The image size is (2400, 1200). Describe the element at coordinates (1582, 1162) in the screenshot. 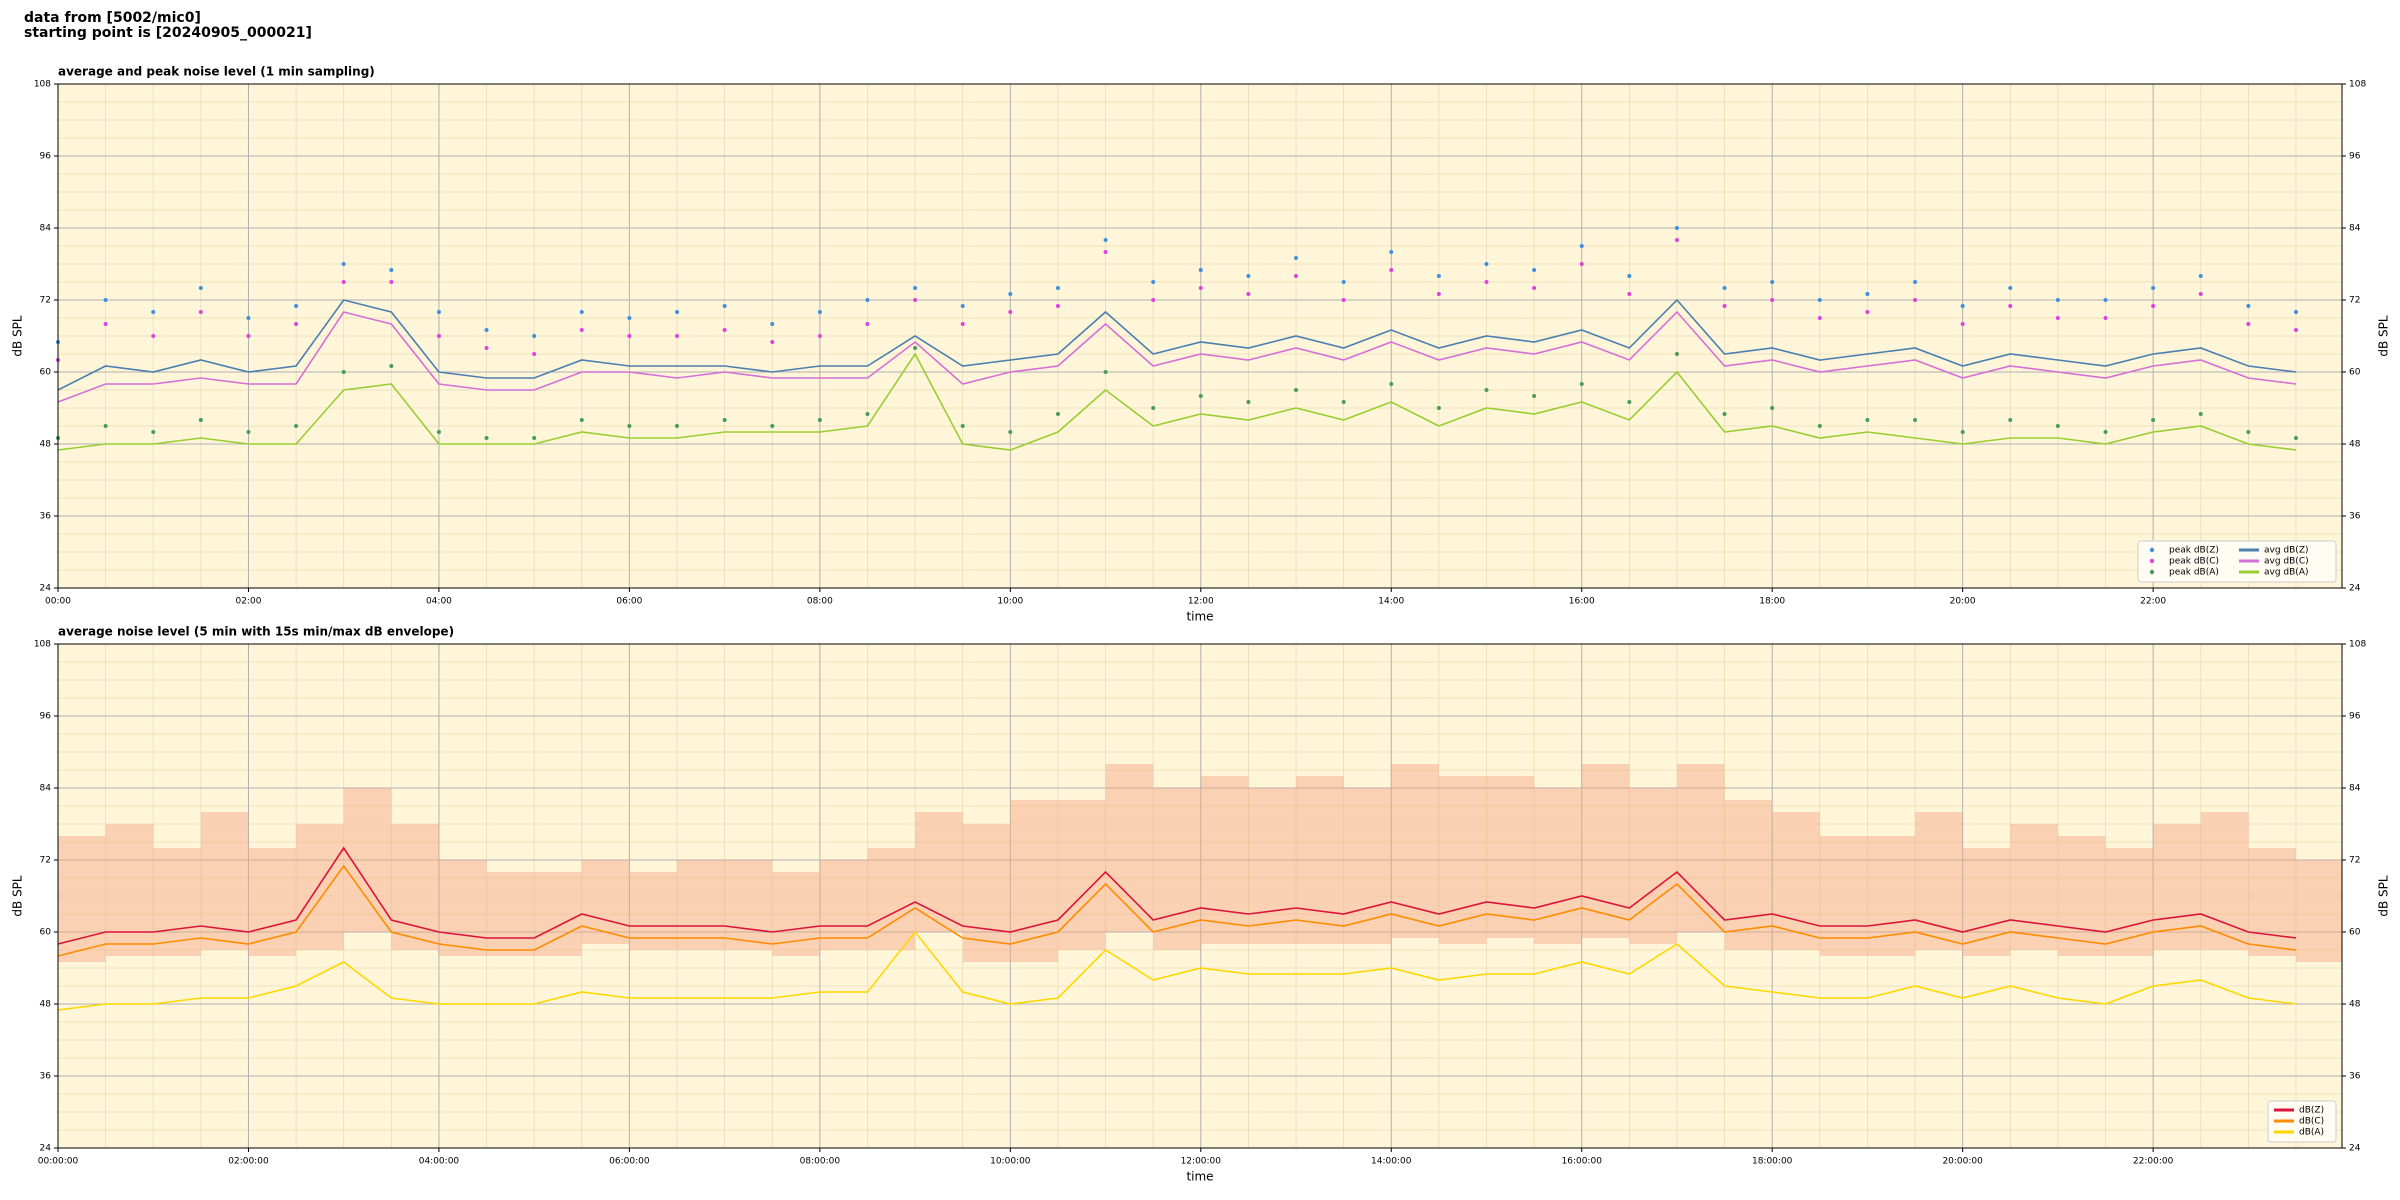

I see `x-tick-label: 16:00:00` at that location.